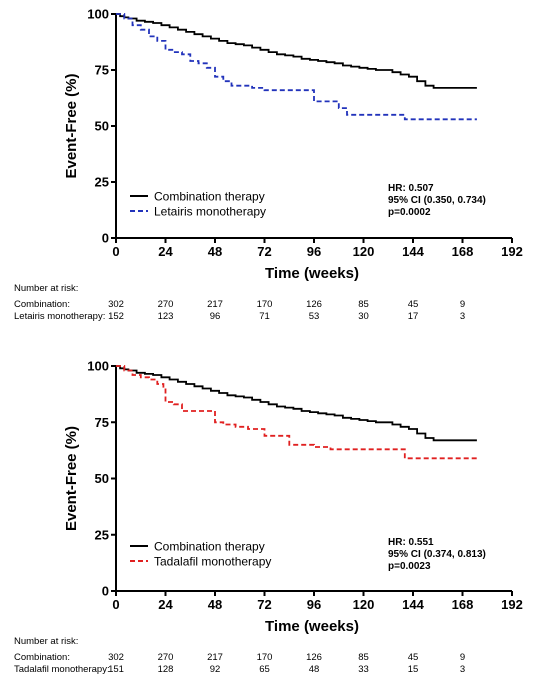  Describe the element at coordinates (314, 669) in the screenshot. I see `risk-count: 48` at that location.